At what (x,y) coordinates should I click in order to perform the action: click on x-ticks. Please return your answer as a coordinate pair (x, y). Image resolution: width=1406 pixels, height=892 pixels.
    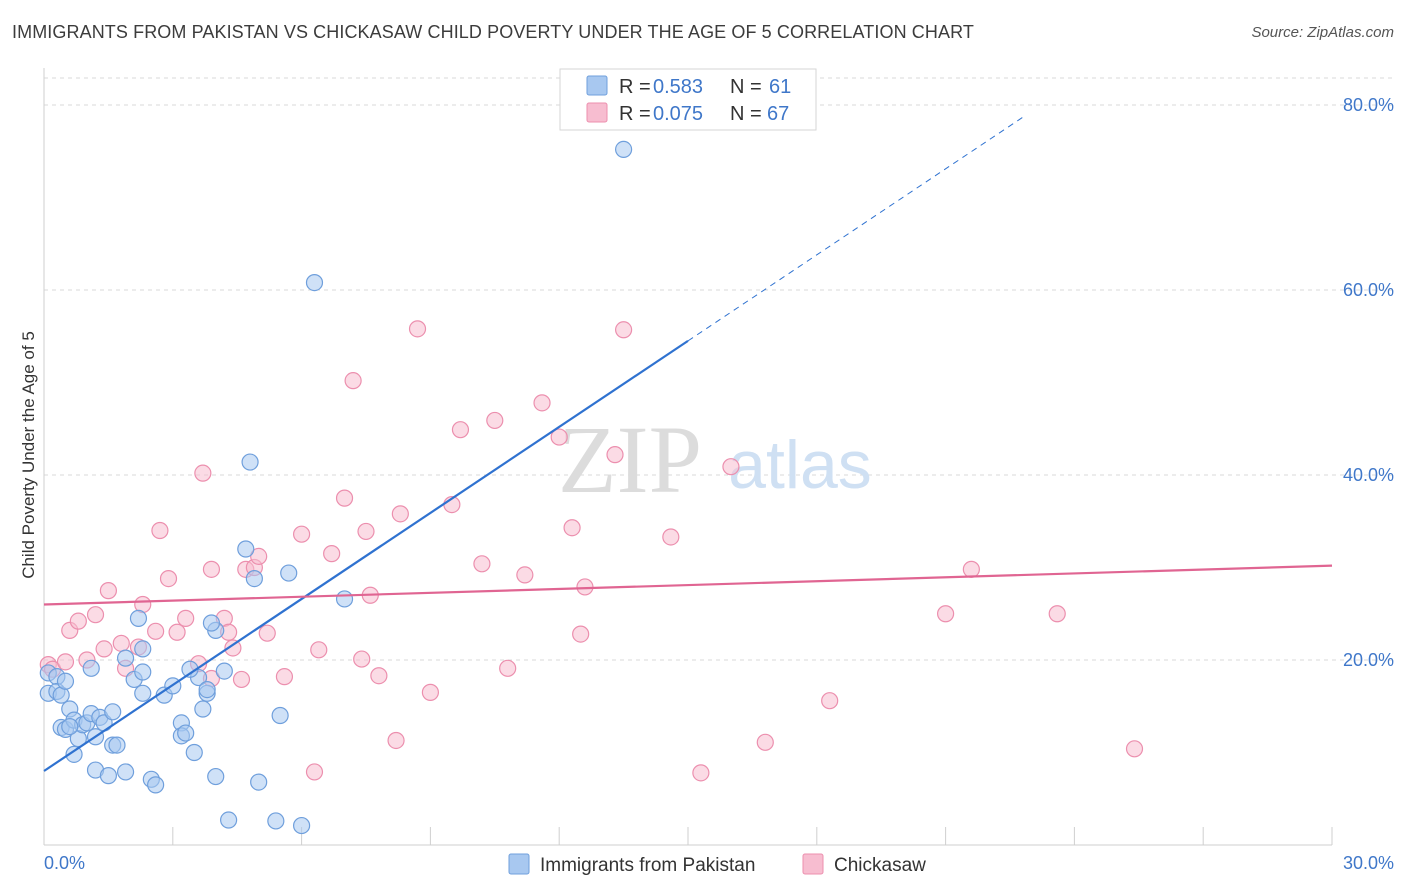
    Looking at the image, I should click on (688, 836).